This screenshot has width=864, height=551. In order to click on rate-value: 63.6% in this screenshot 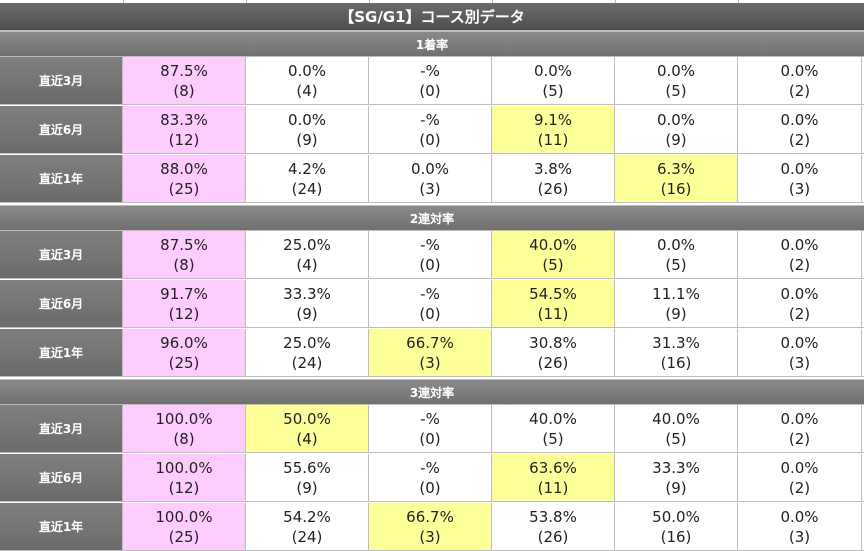, I will do `click(553, 467)`.